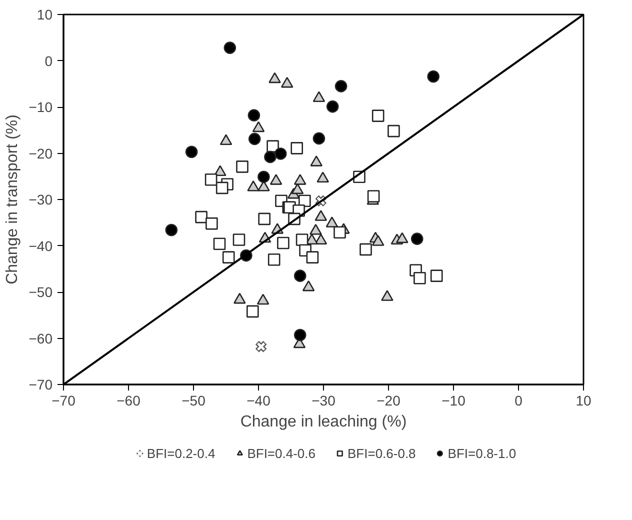 Image resolution: width=632 pixels, height=520 pixels. What do you see at coordinates (482, 453) in the screenshot?
I see `legend-label: BFI=0.8-1.0` at bounding box center [482, 453].